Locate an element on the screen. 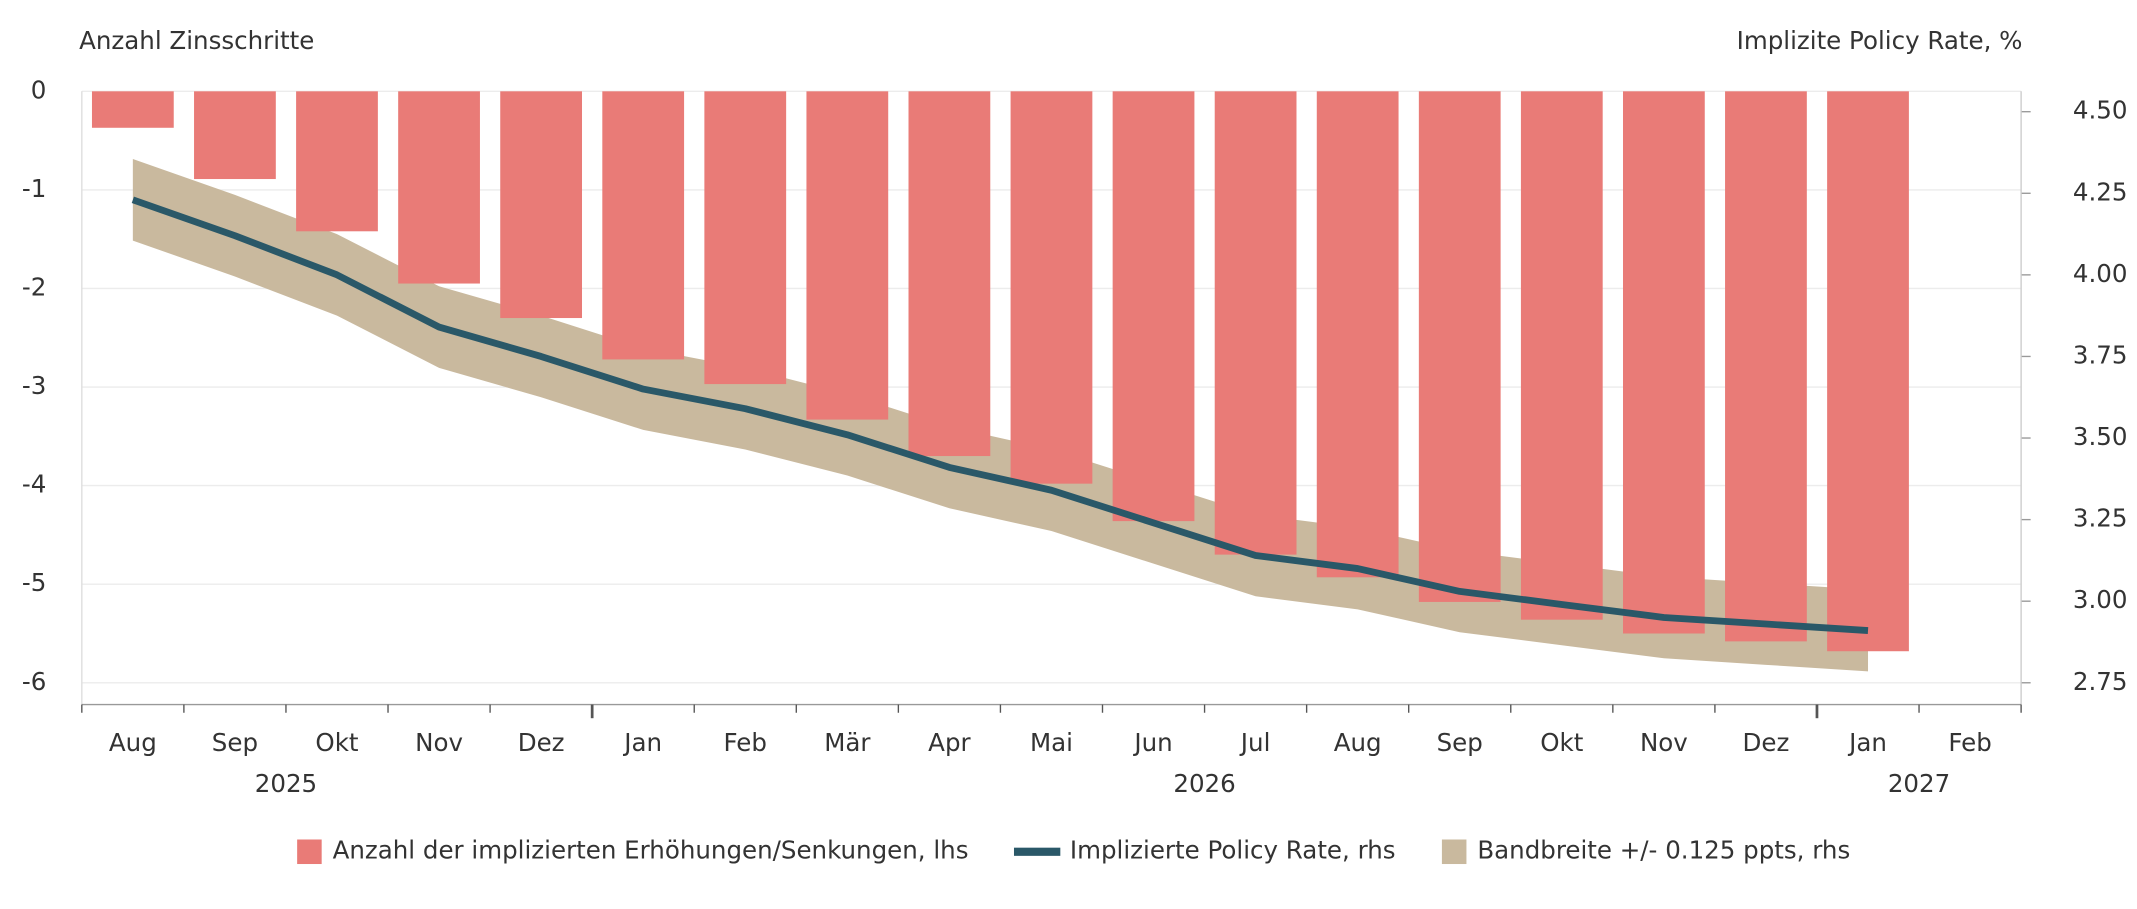 This screenshot has height=909, width=2137. y2-axis-label: Implizite Policy Rate, % is located at coordinates (1880, 40).